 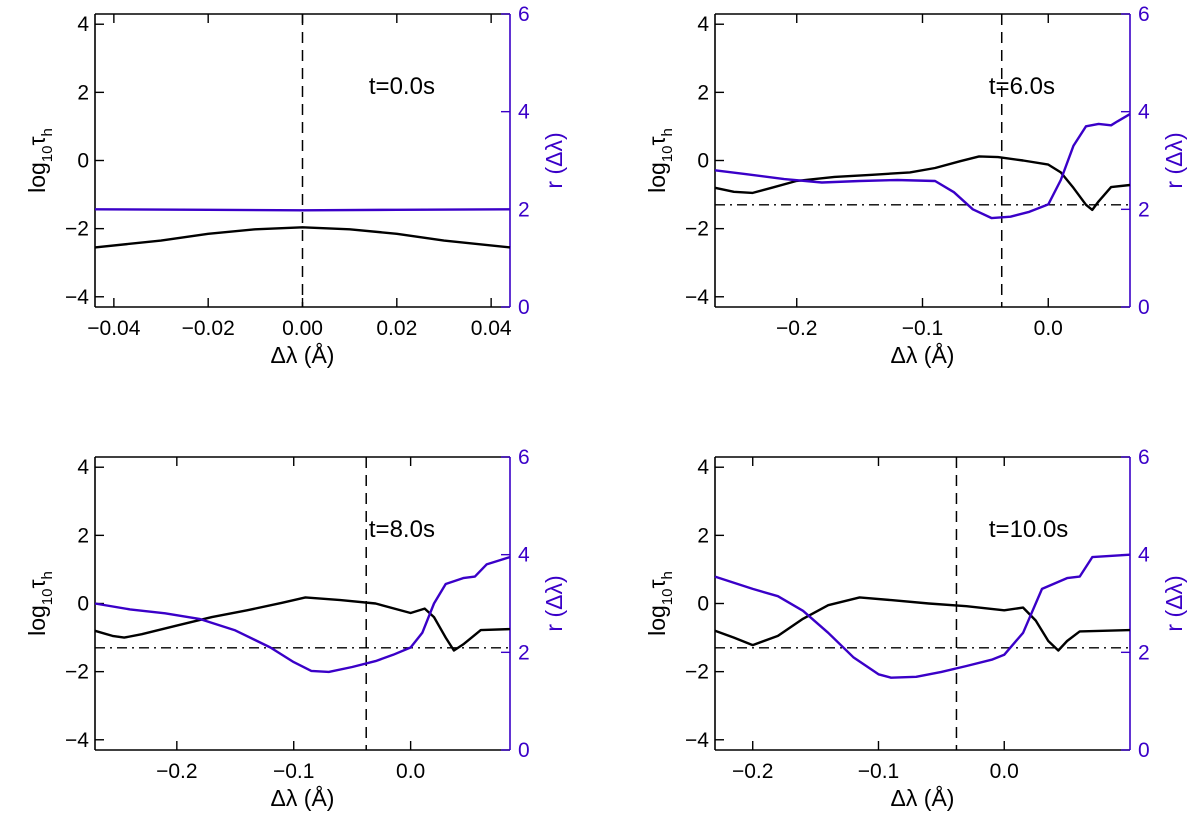 What do you see at coordinates (208, 328) in the screenshot?
I see `x-tick-label: −0.02` at bounding box center [208, 328].